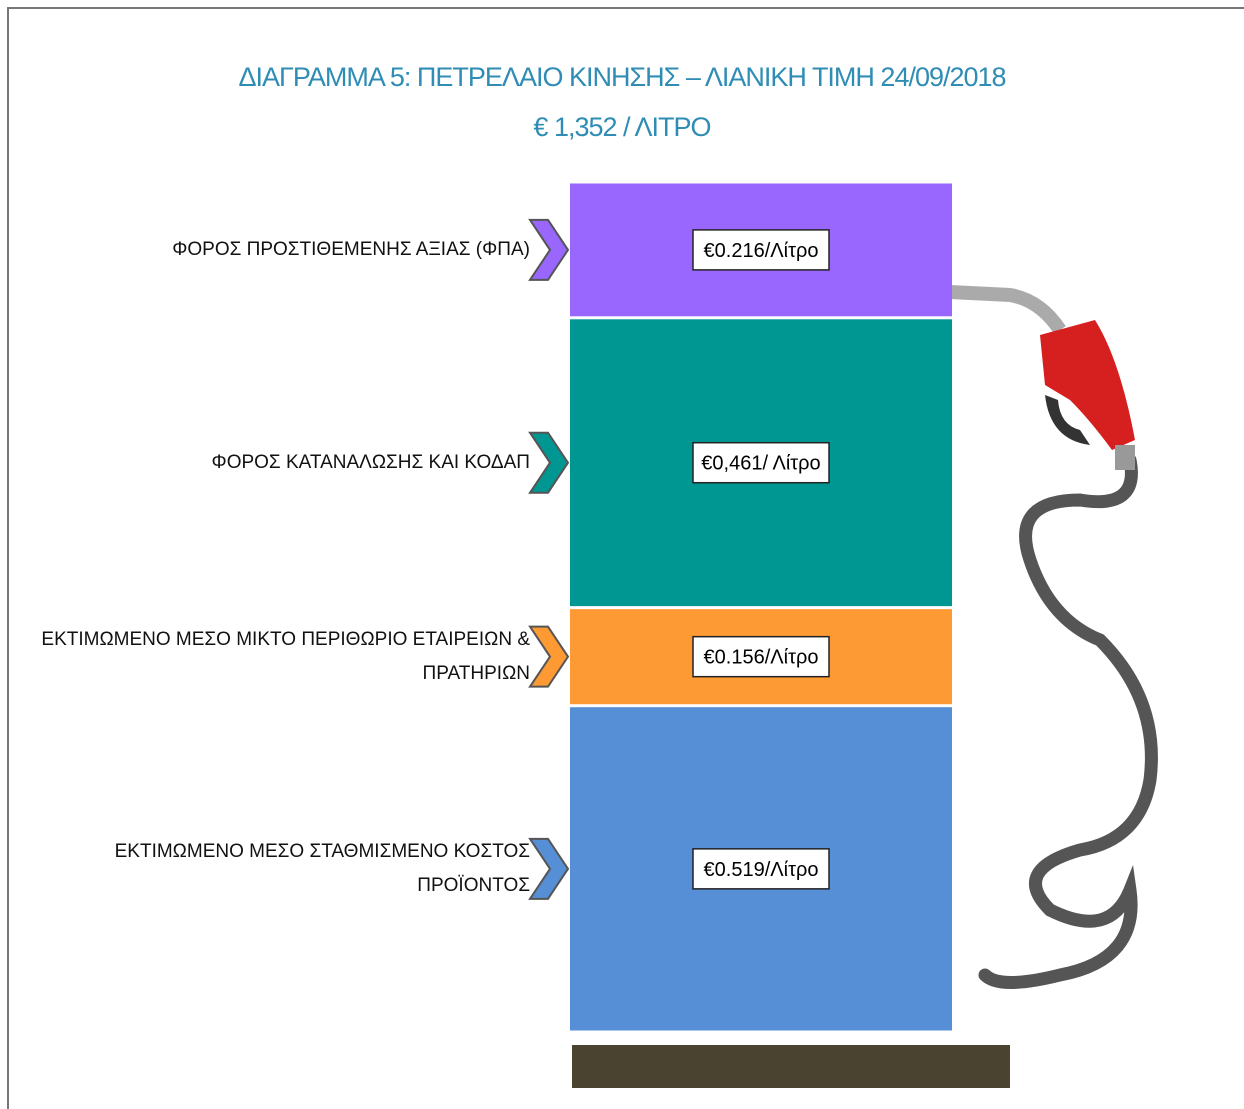 The height and width of the screenshot is (1109, 1244). I want to click on fuel-nozzle, so click(1053, 637).